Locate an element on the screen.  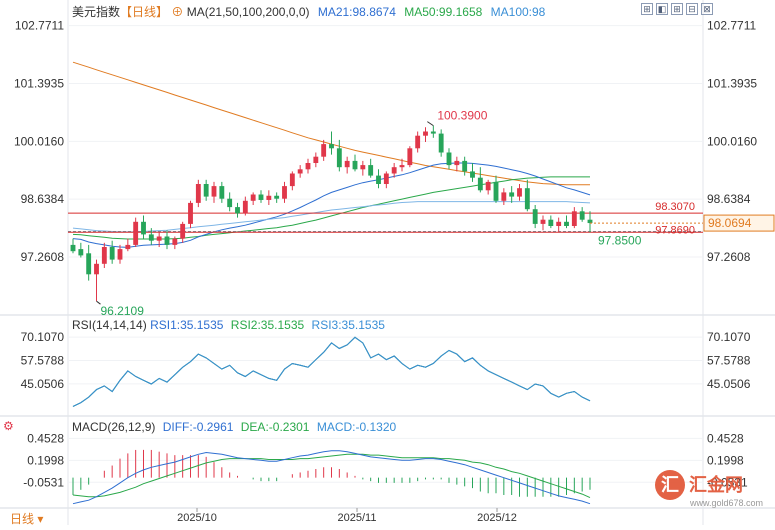
macd-tick-label: 0.1998 is located at coordinates (725, 460).